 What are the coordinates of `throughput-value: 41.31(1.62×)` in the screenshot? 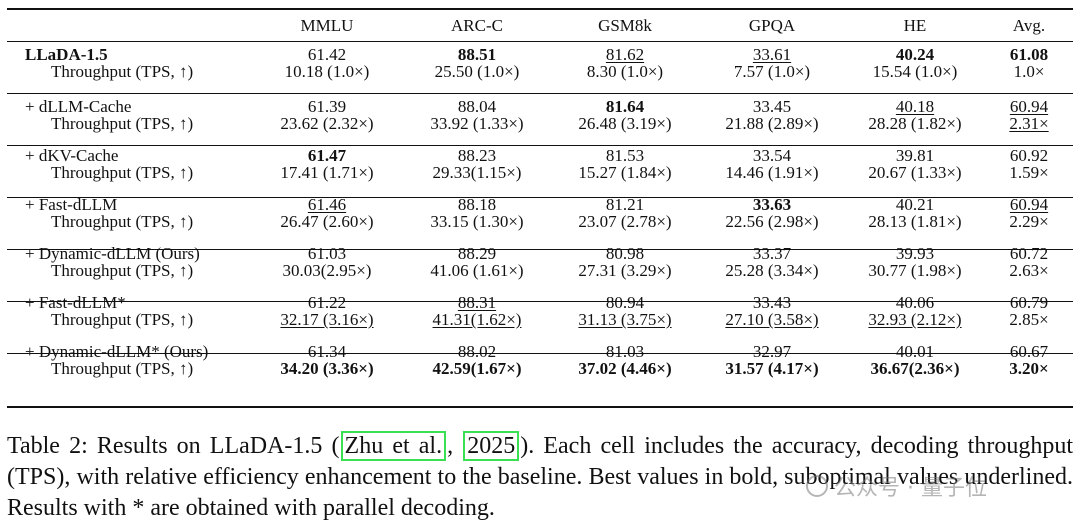 It's located at (477, 319).